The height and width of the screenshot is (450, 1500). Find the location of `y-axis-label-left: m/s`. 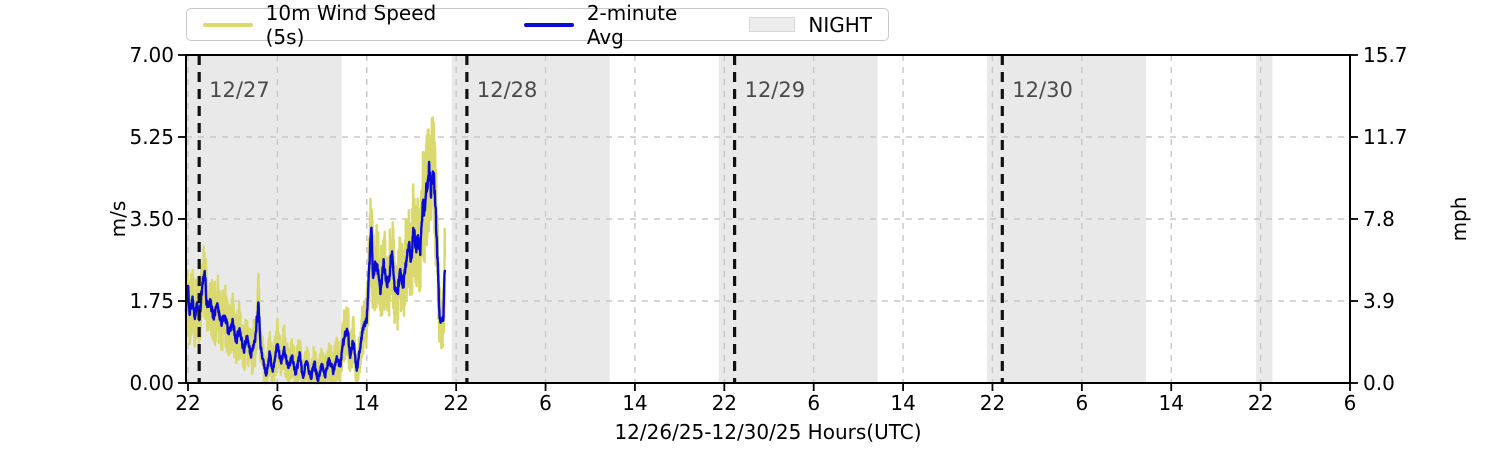

y-axis-label-left: m/s is located at coordinates (118, 219).